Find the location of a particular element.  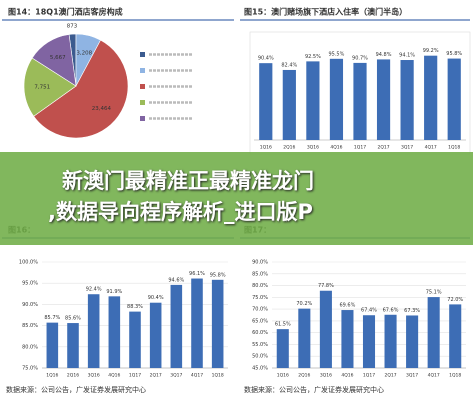

value-label: 61.5% is located at coordinates (283, 325).